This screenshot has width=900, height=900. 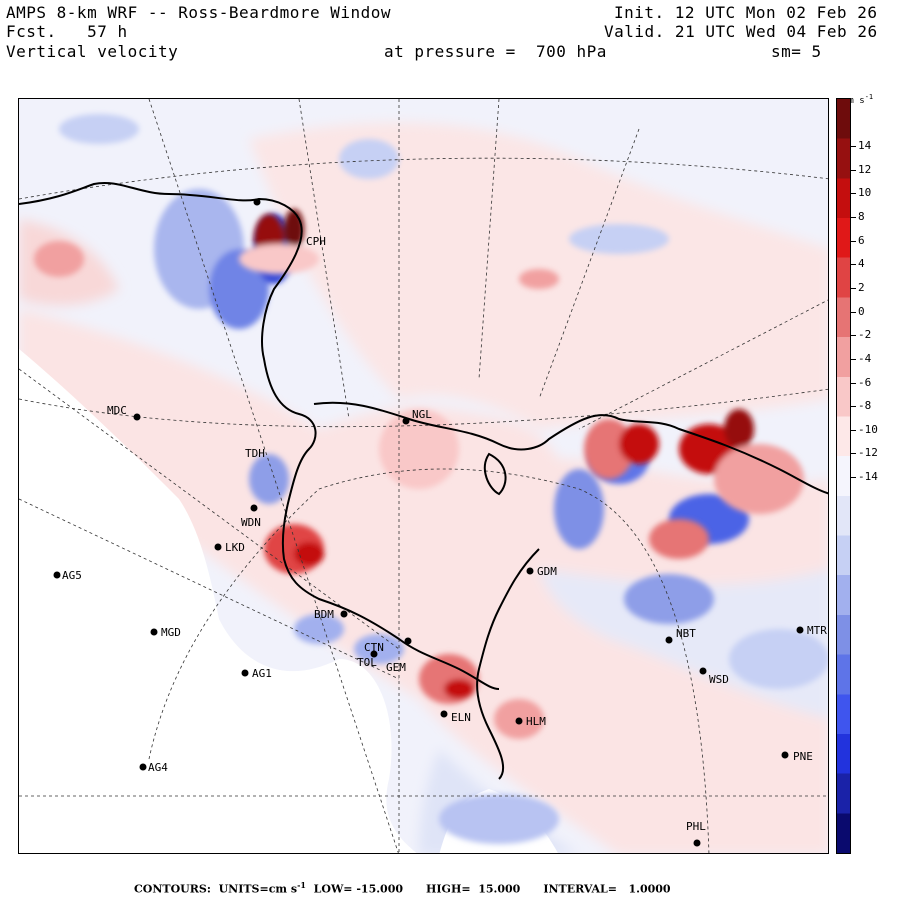 I want to click on station-dot-bdm, so click(x=344, y=614).